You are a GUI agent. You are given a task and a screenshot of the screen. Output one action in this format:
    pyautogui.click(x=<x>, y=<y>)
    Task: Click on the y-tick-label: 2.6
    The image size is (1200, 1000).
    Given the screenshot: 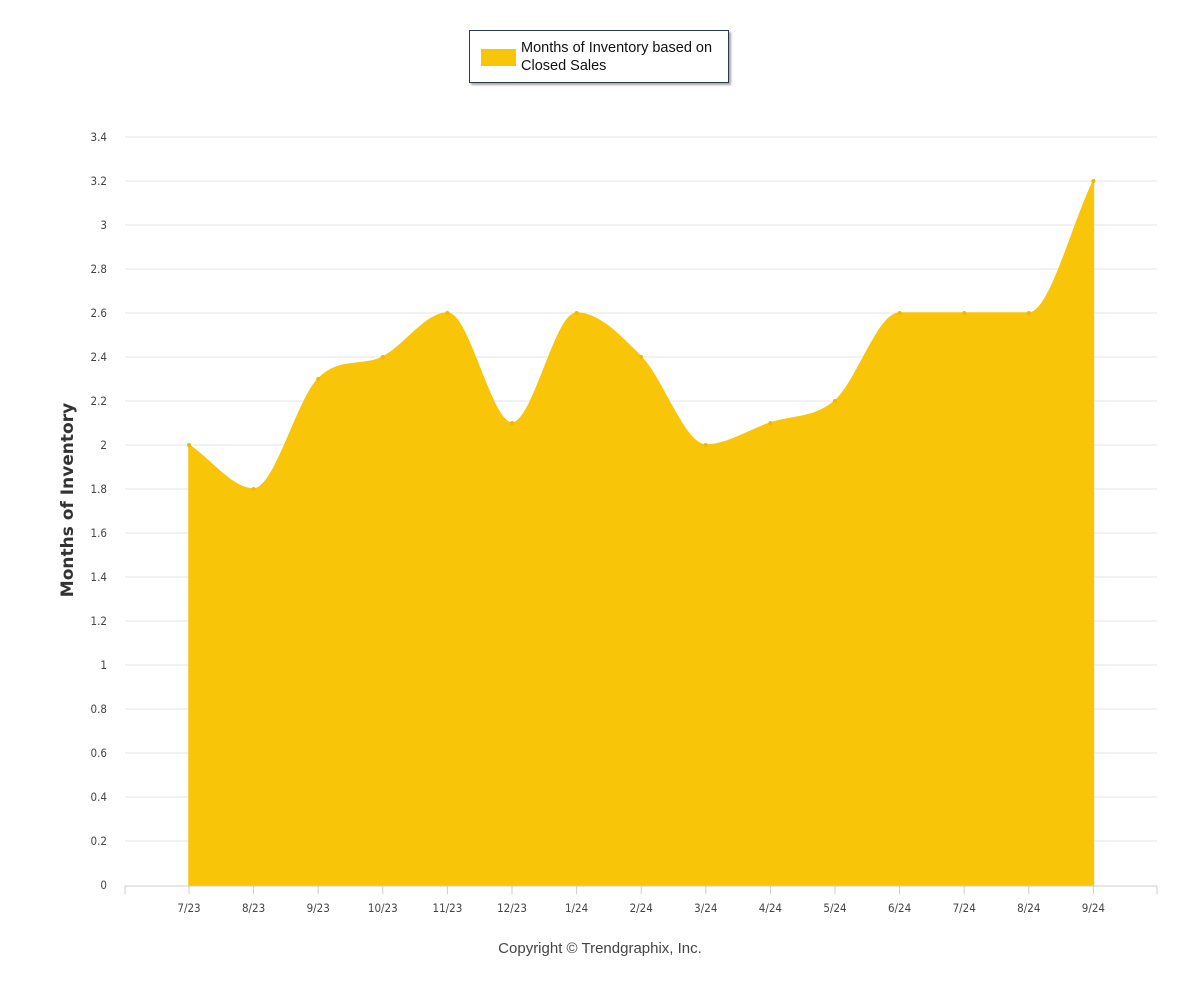 What is the action you would take?
    pyautogui.click(x=99, y=313)
    